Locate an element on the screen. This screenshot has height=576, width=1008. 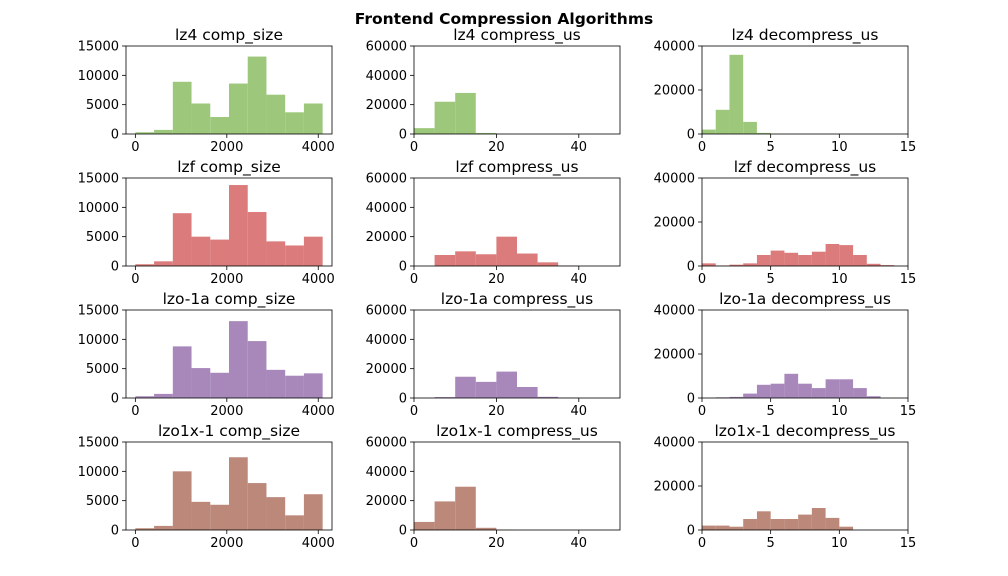
x-tick-label: 4000 is located at coordinates (318, 279).